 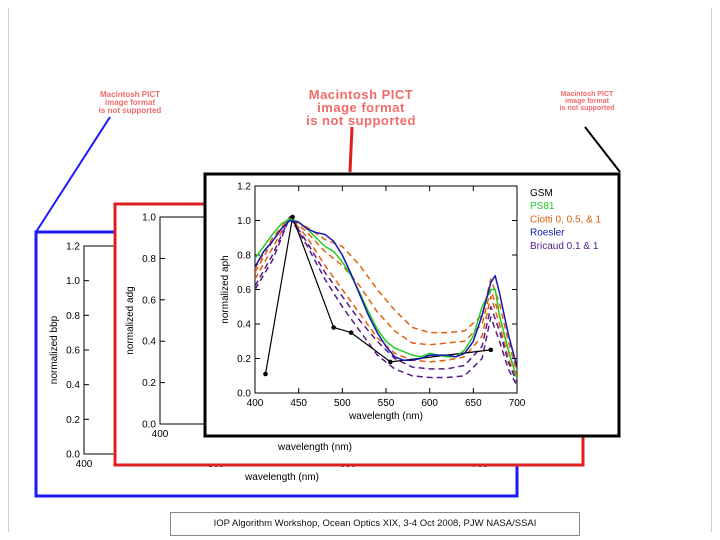 What do you see at coordinates (385, 416) in the screenshot?
I see `aph-x-axis-label: wavelength (nm)` at bounding box center [385, 416].